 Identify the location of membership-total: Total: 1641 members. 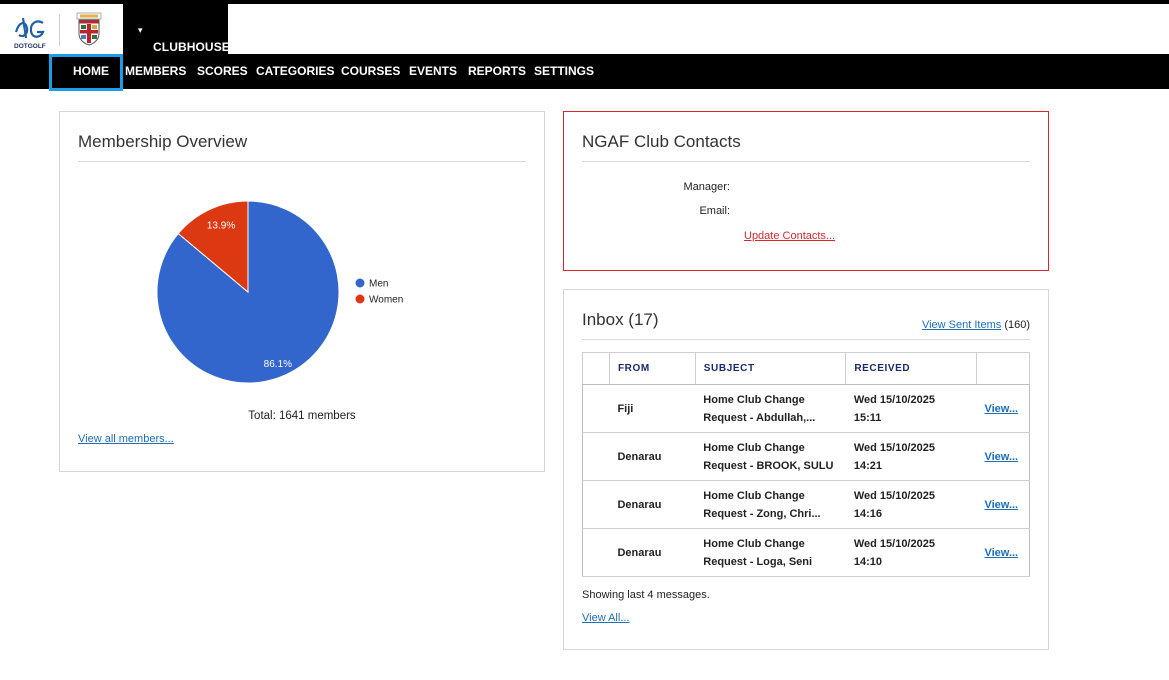
(302, 416).